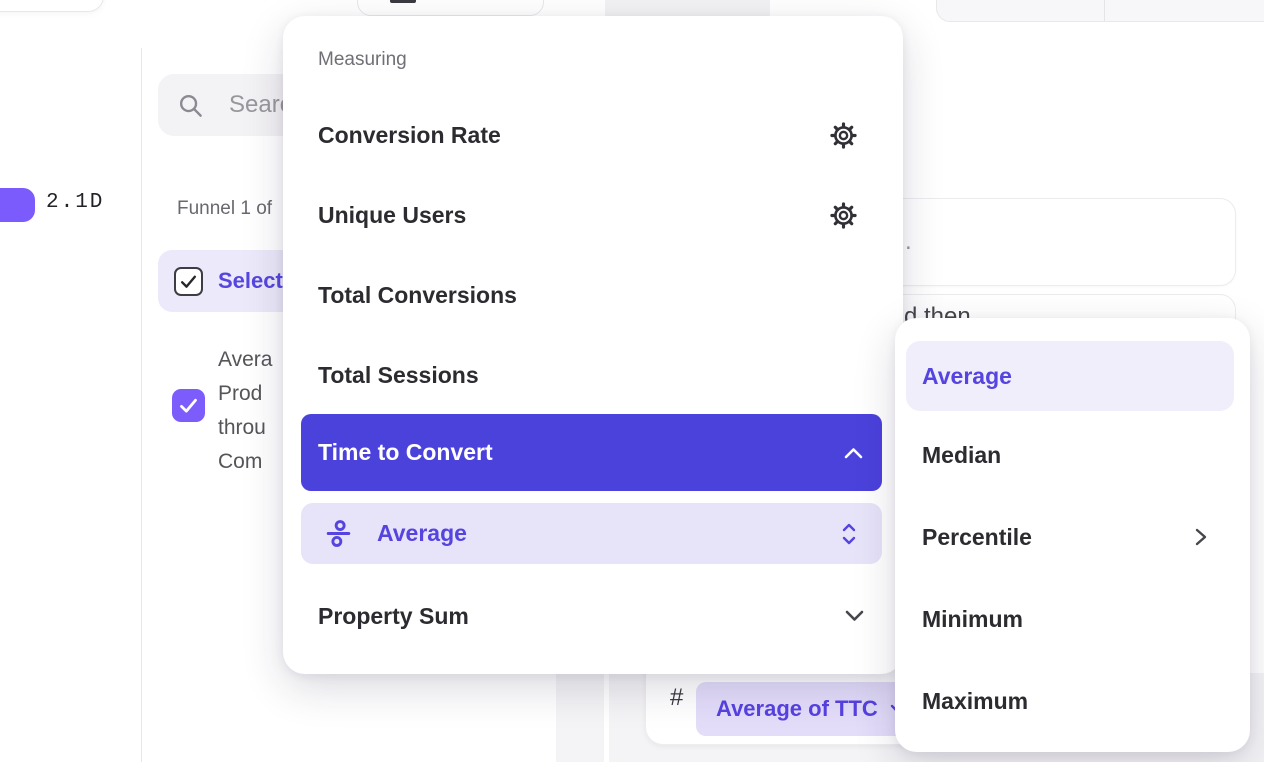 Image resolution: width=1264 pixels, height=762 pixels. What do you see at coordinates (225, 208) in the screenshot?
I see `funnel-count-label: Funnel 1 of` at bounding box center [225, 208].